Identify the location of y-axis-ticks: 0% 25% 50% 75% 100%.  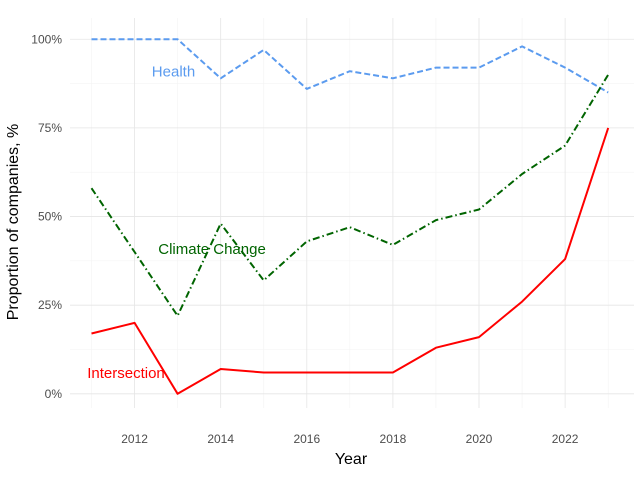
(46, 216).